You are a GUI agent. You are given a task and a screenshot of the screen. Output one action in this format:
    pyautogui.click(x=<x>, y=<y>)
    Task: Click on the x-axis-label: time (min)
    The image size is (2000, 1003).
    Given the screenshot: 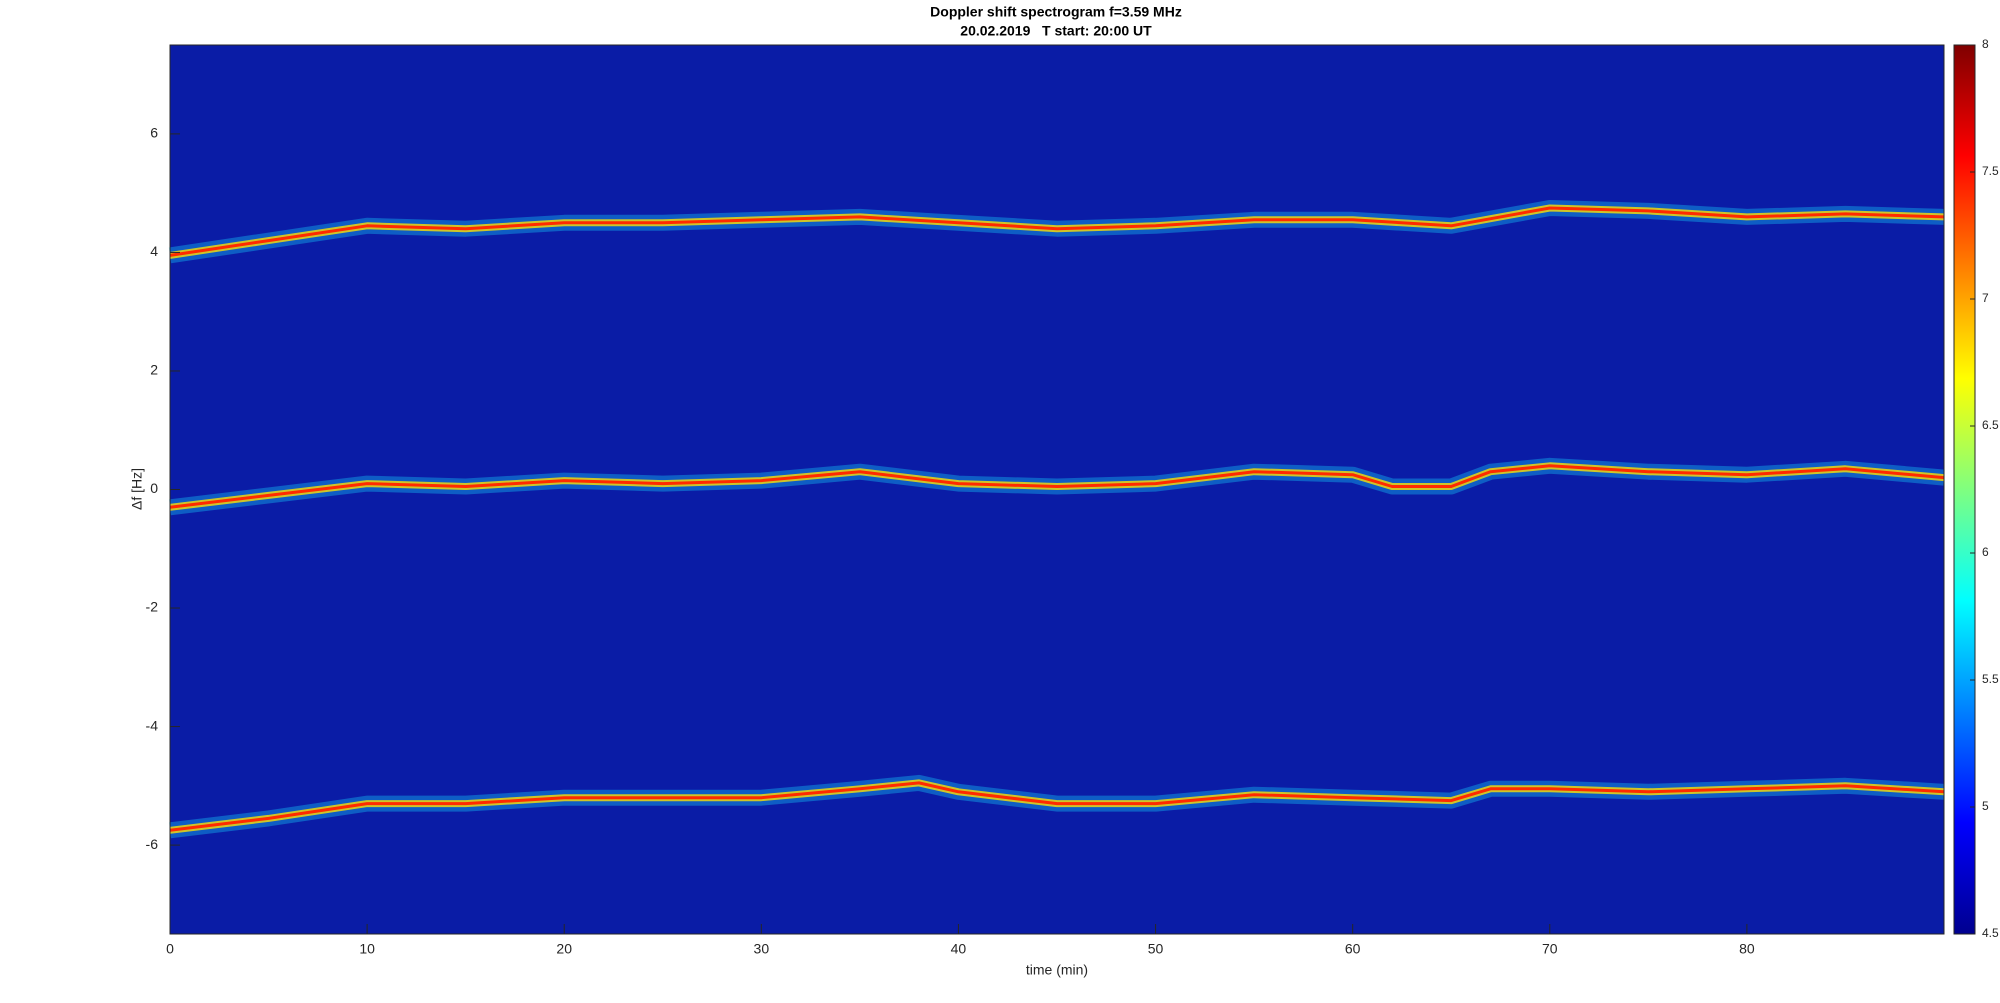 What is the action you would take?
    pyautogui.click(x=1057, y=970)
    